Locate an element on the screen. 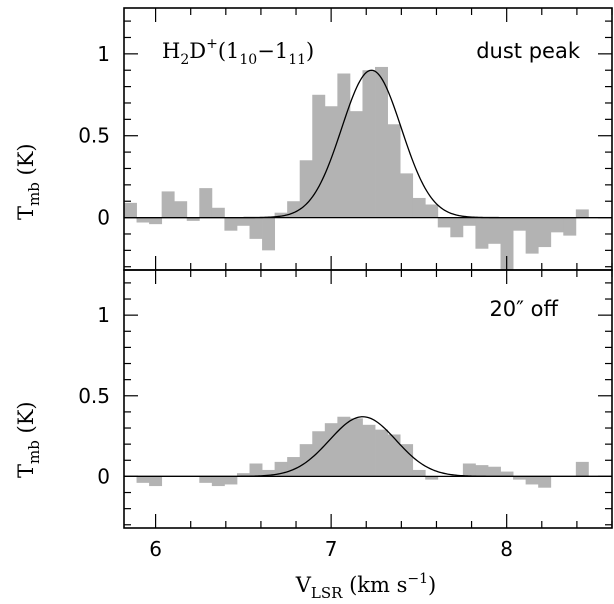 This screenshot has height=604, width=614. dust-peak-label: dust peak is located at coordinates (528, 51).